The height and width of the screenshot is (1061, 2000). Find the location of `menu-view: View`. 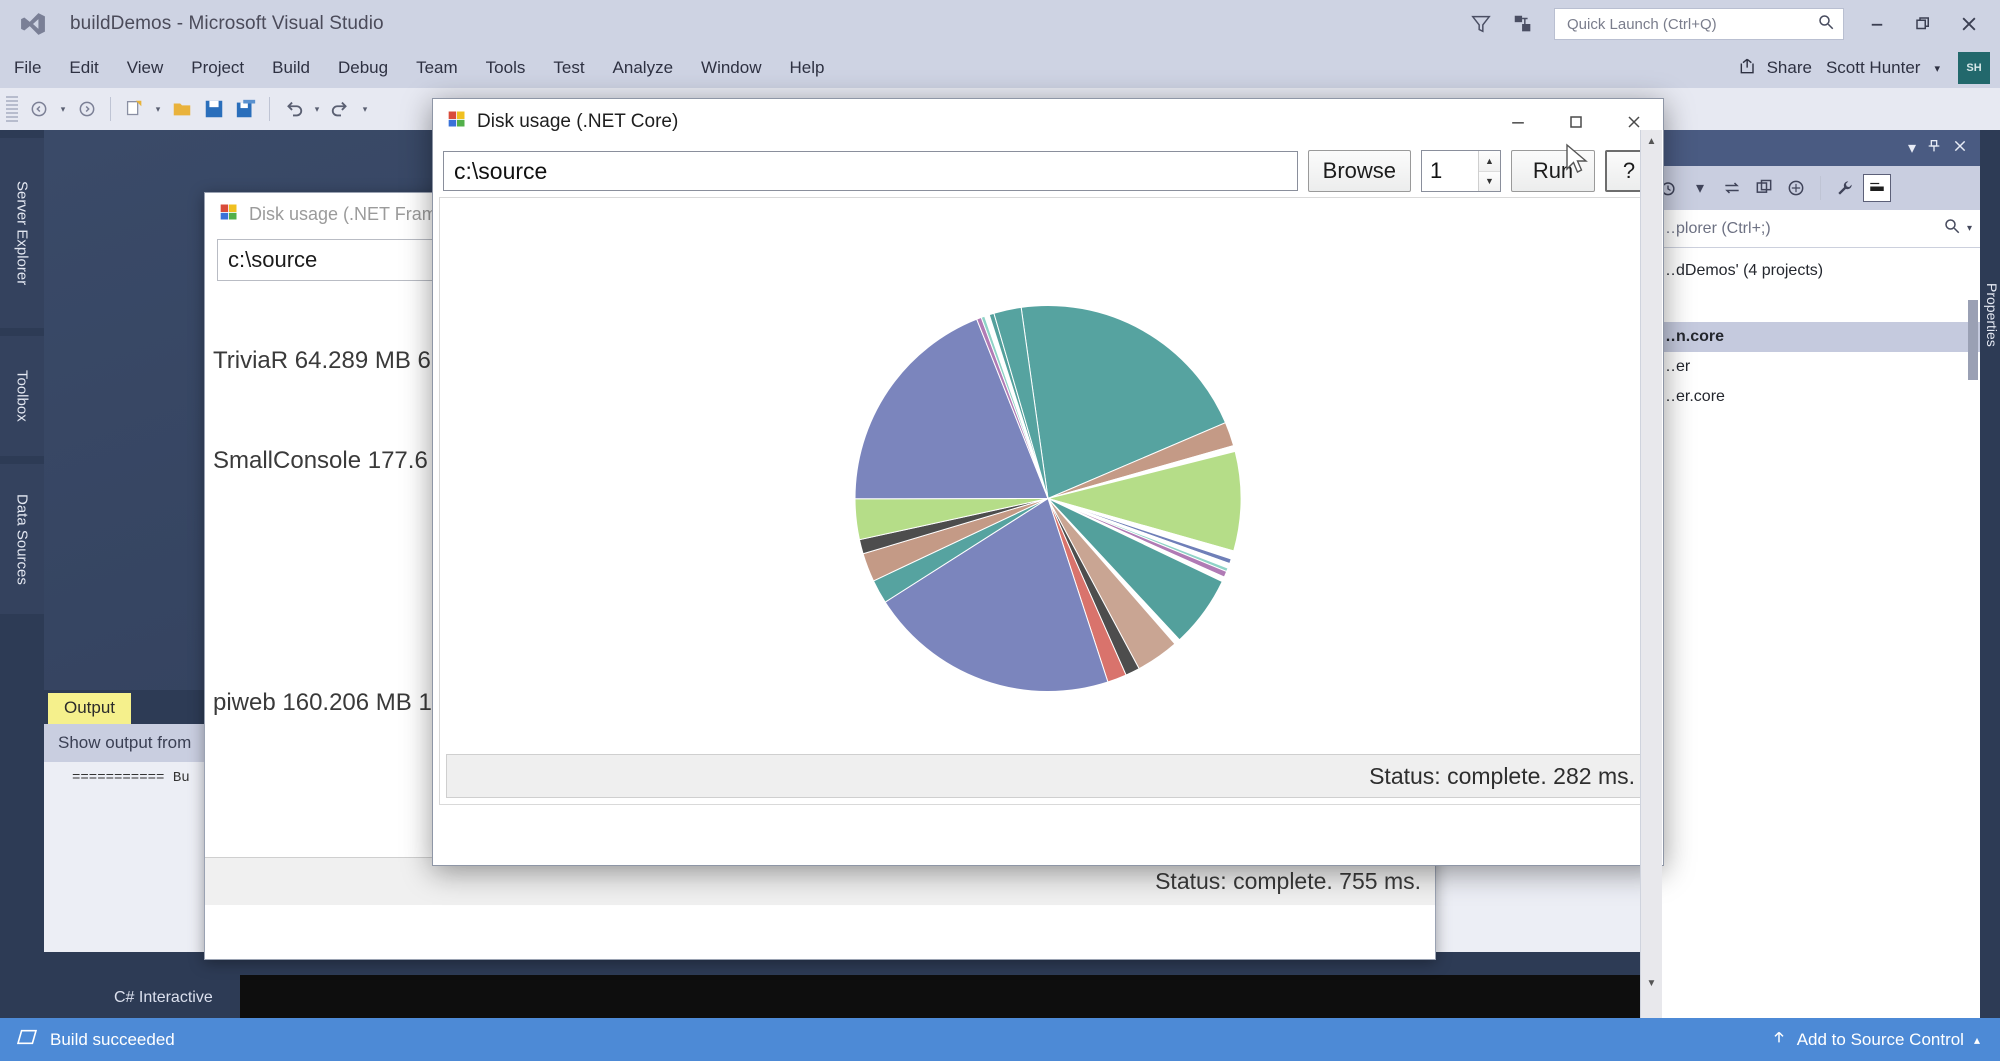

menu-view: View is located at coordinates (145, 67).